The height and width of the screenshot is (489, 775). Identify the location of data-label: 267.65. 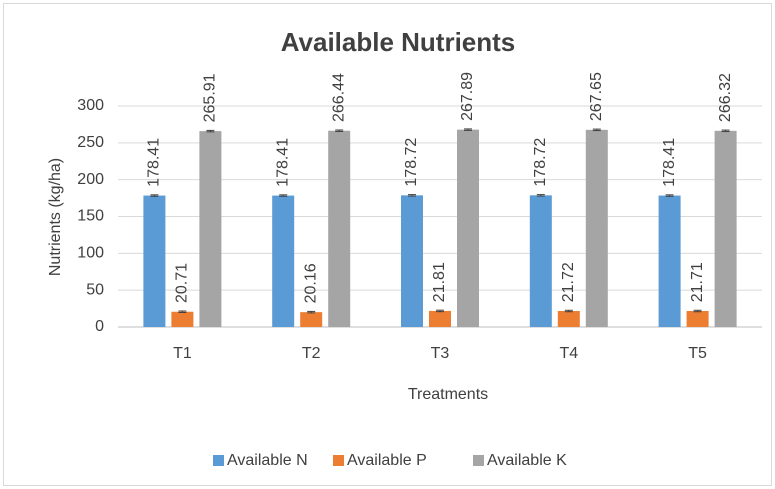
(596, 96).